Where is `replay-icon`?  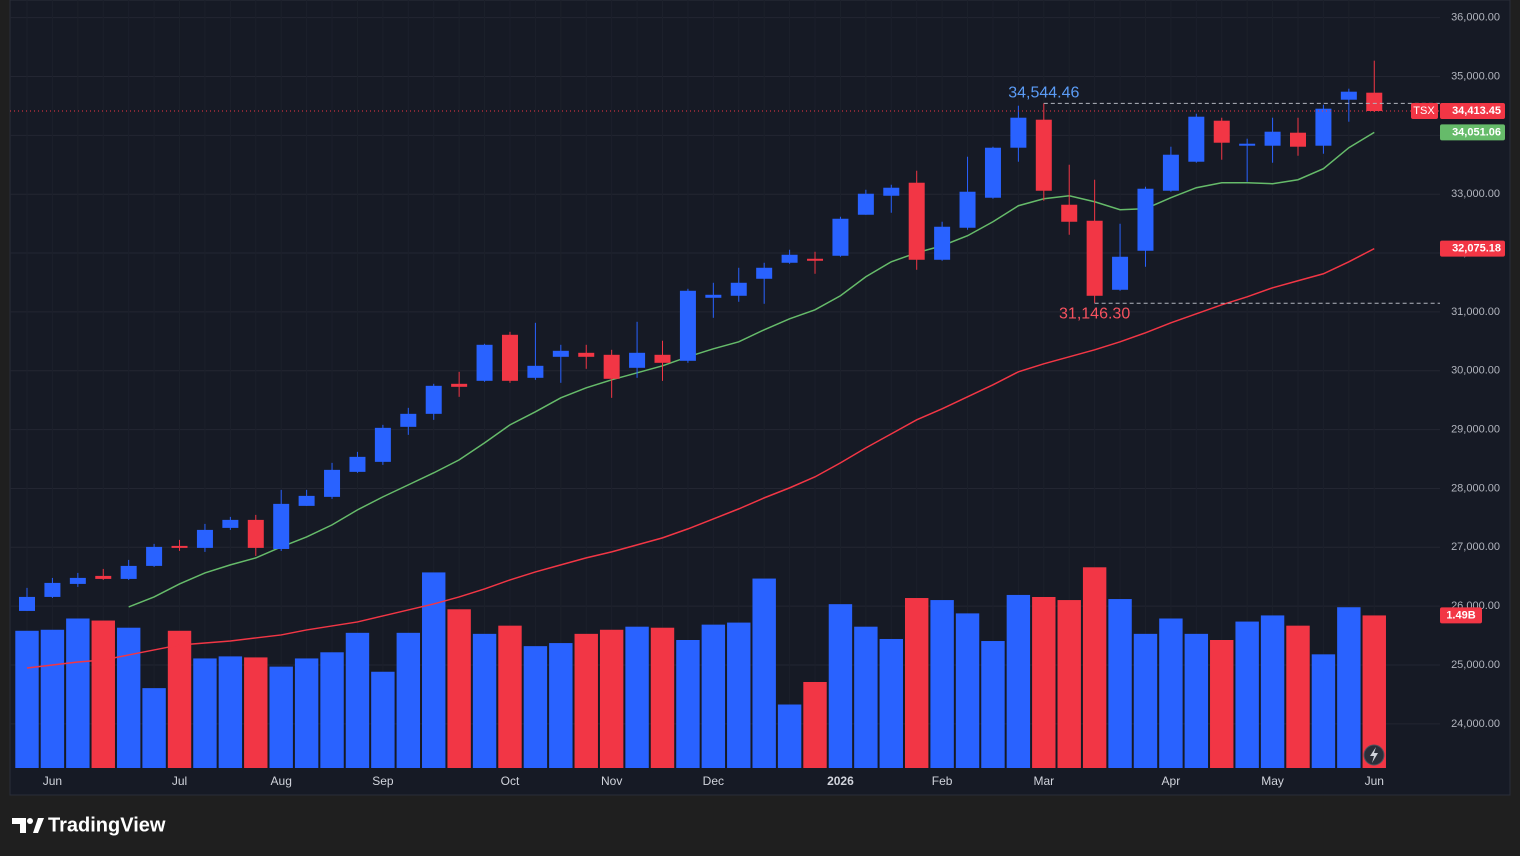 replay-icon is located at coordinates (1374, 755).